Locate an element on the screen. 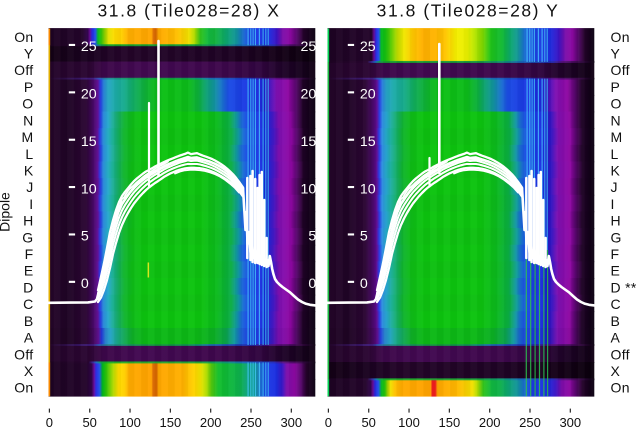 This screenshot has width=640, height=440. svg-text: 31.8 (Tile028=28) Y is located at coordinates (468, 11).